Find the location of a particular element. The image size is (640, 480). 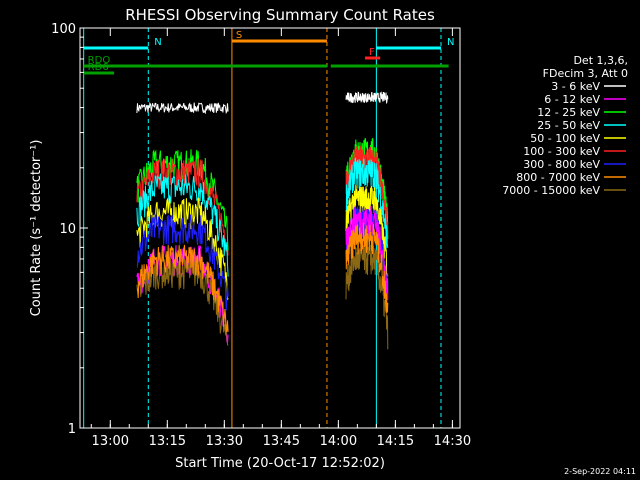

legend-label: 25 - 50 keV is located at coordinates (568, 125).